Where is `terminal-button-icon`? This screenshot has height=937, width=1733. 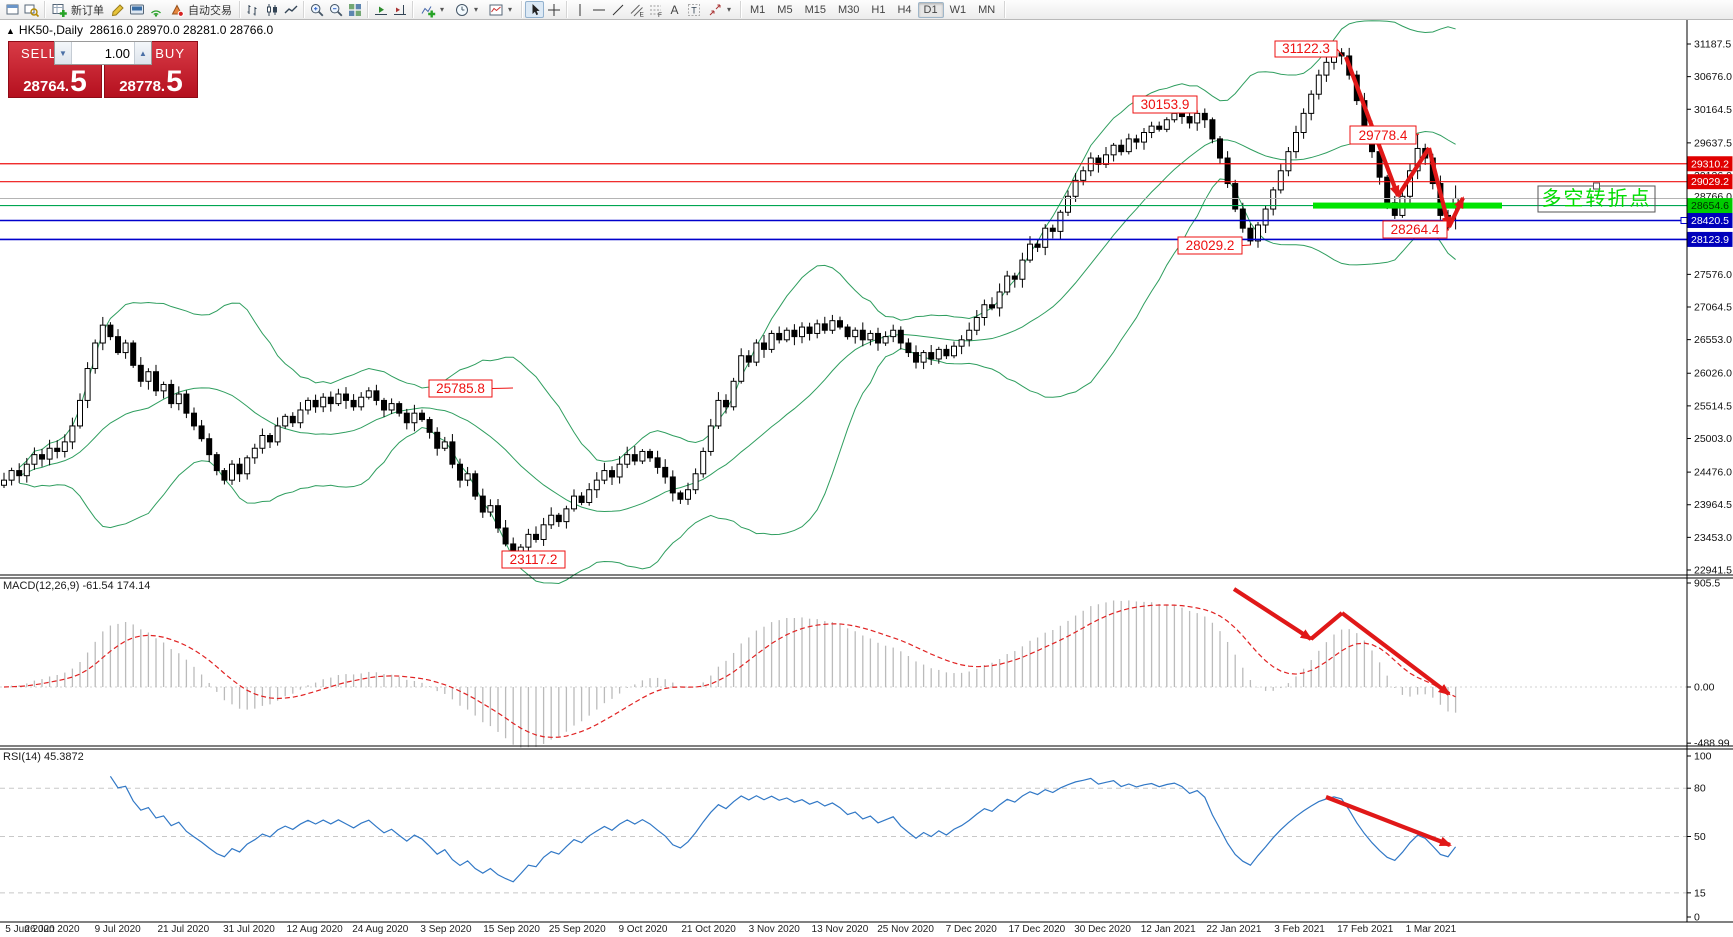 terminal-button-icon is located at coordinates (136, 9).